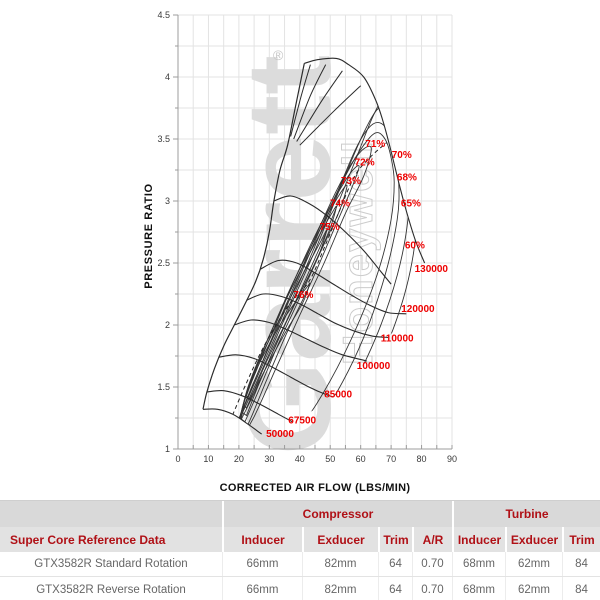 This screenshot has height=600, width=600. What do you see at coordinates (300, 459) in the screenshot?
I see `svg-text: 40` at bounding box center [300, 459].